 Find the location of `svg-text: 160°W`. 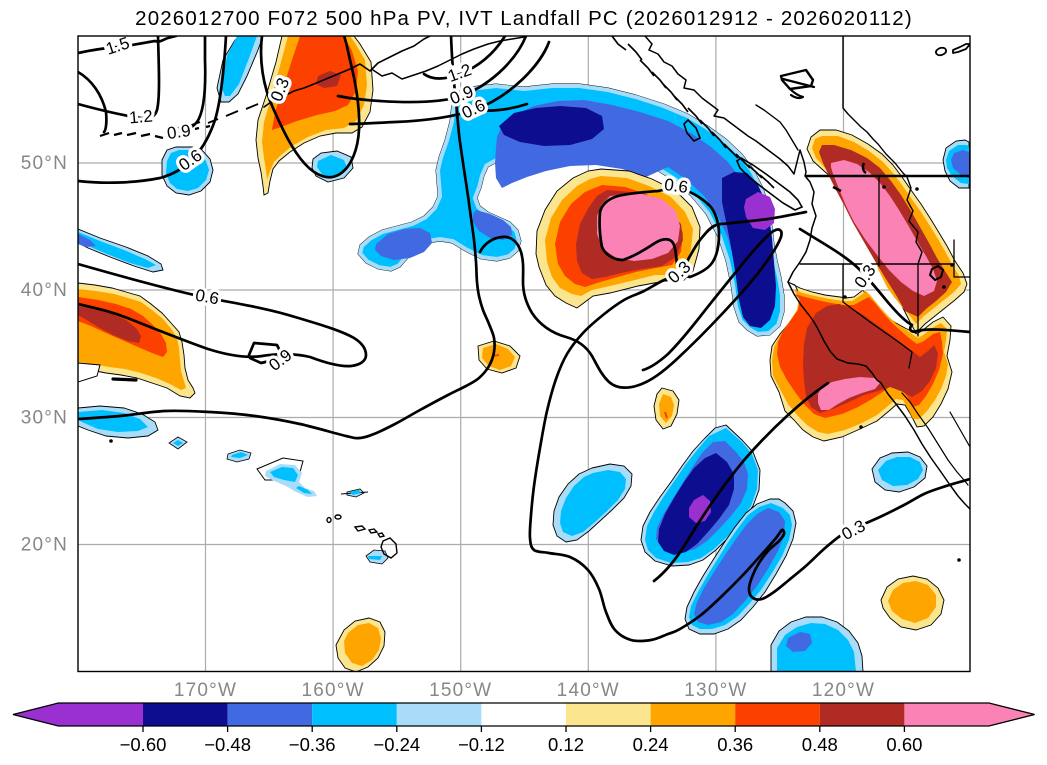

svg-text: 160°W is located at coordinates (332, 690).